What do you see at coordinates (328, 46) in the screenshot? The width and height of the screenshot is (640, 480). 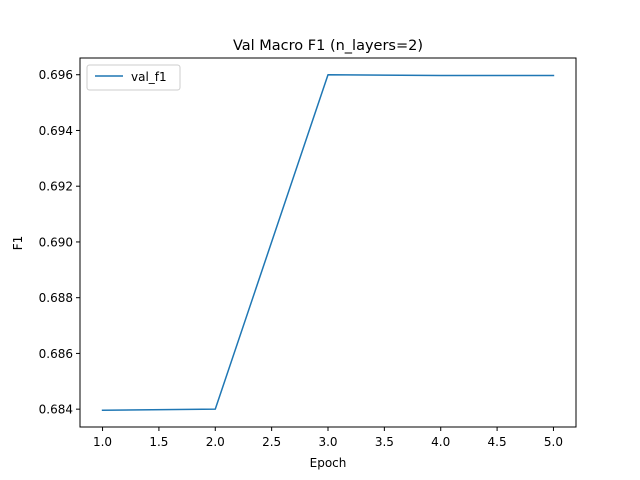 I see `chart-title: Val Macro F1 (n_layers=2)` at bounding box center [328, 46].